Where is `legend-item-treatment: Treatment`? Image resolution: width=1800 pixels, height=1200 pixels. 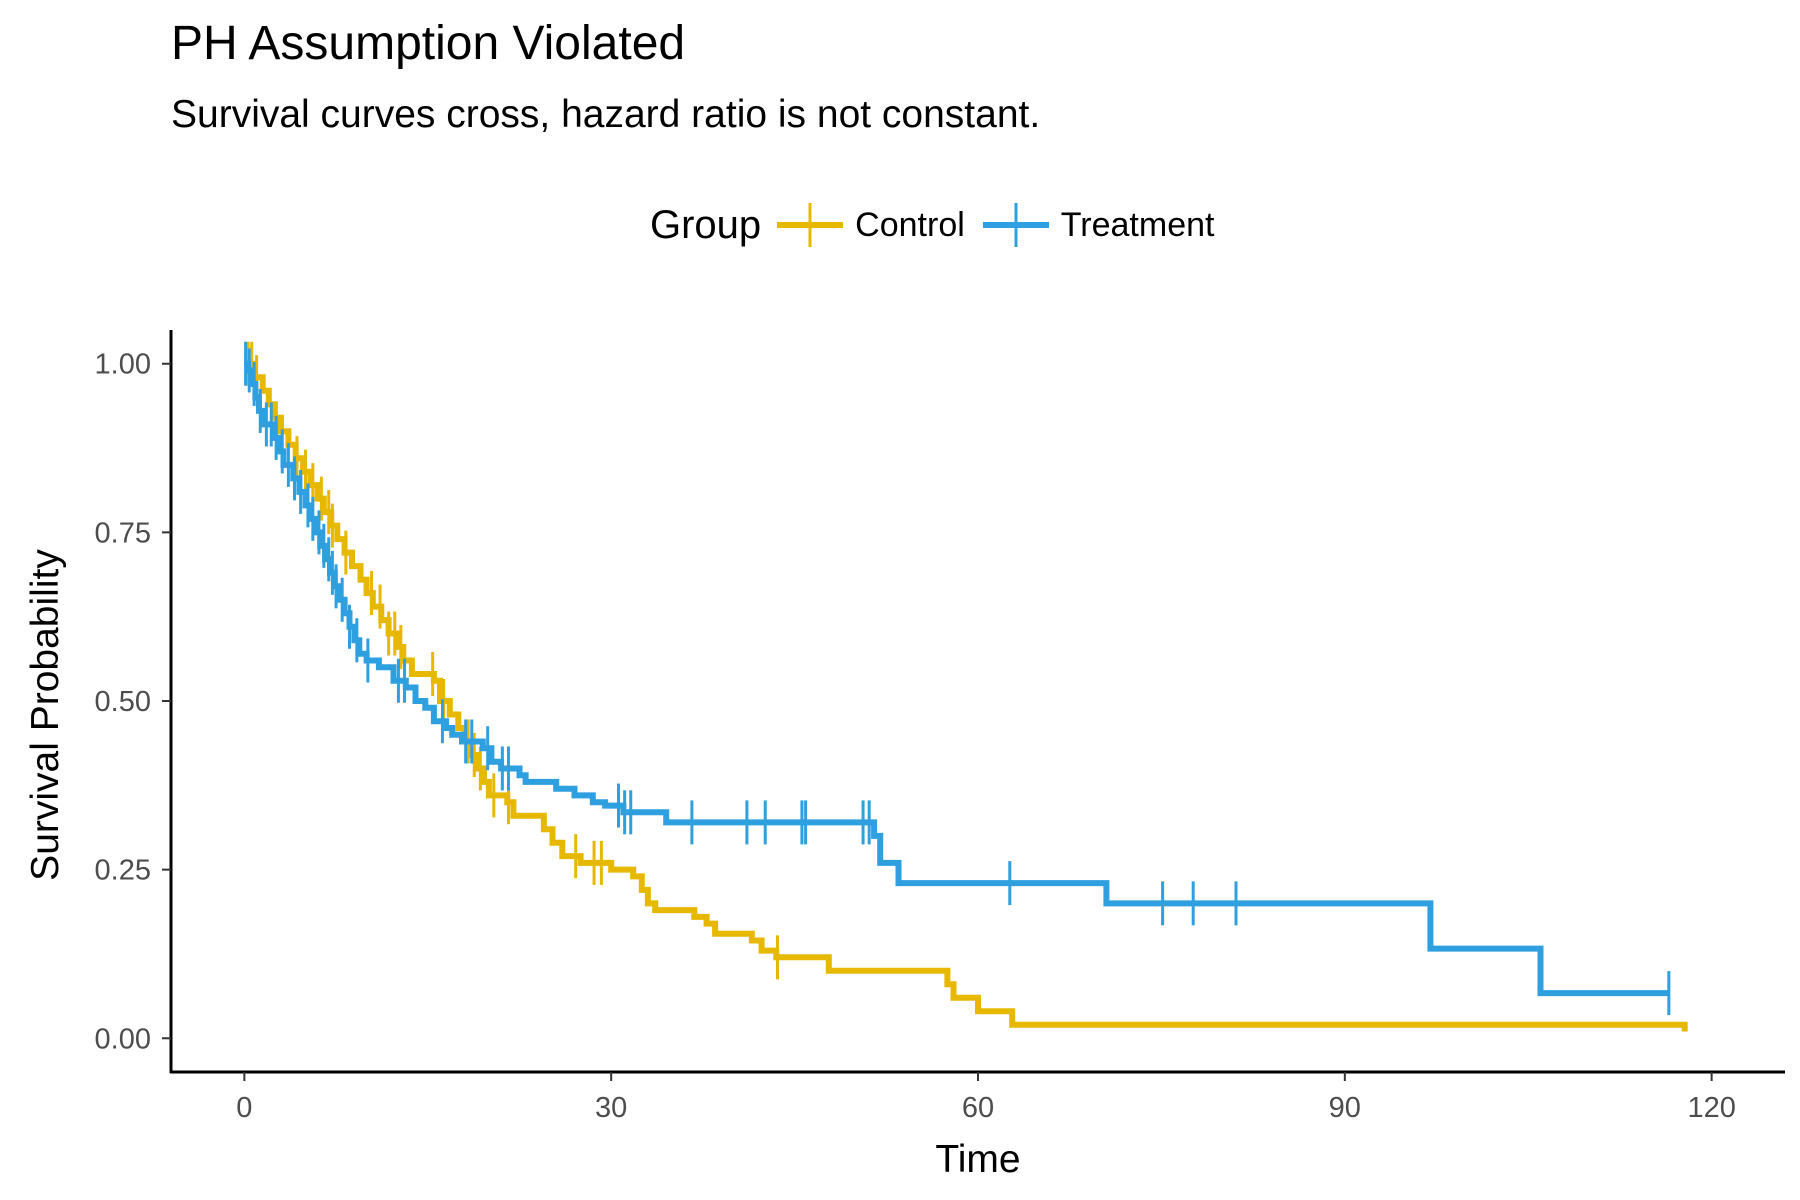 legend-item-treatment: Treatment is located at coordinates (1098, 225).